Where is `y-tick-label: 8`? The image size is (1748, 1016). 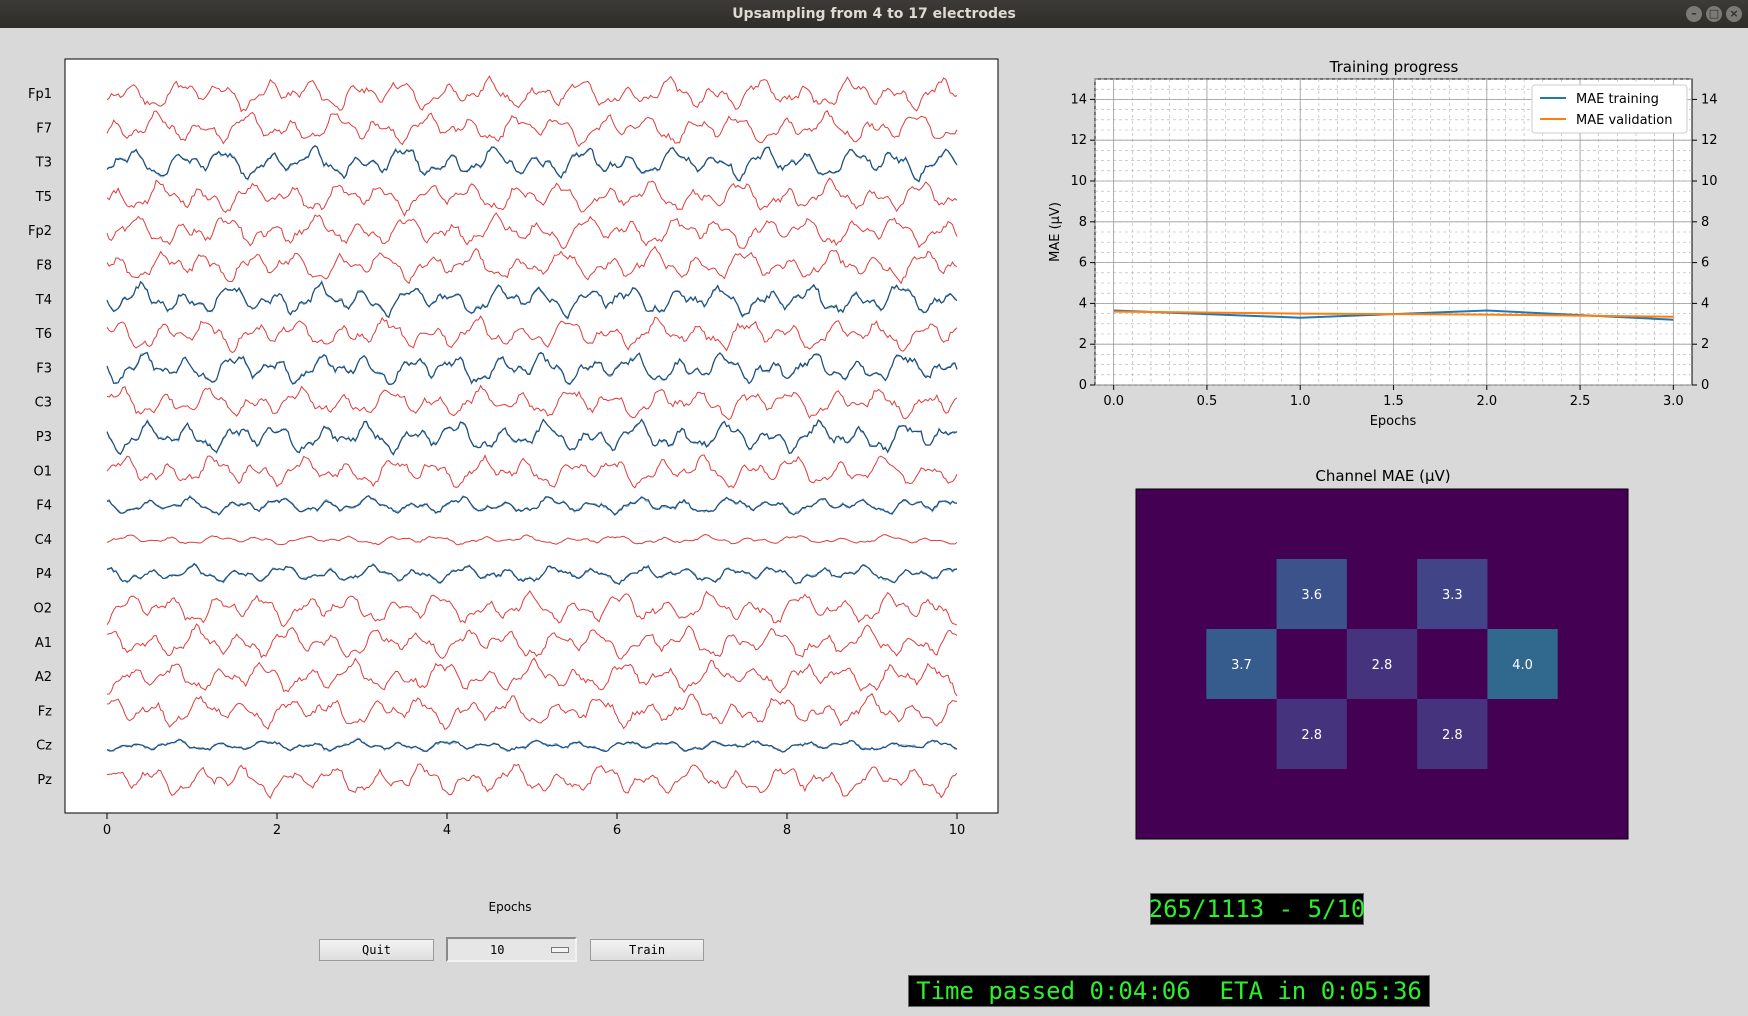 y-tick-label: 8 is located at coordinates (1083, 222).